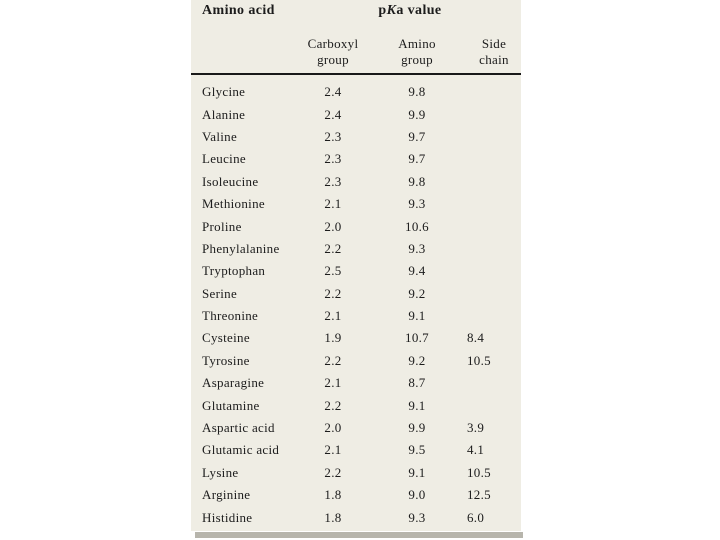 This screenshot has width=720, height=540. What do you see at coordinates (333, 51) in the screenshot?
I see `col-header-carboxyl-group: Carboxyl group` at bounding box center [333, 51].